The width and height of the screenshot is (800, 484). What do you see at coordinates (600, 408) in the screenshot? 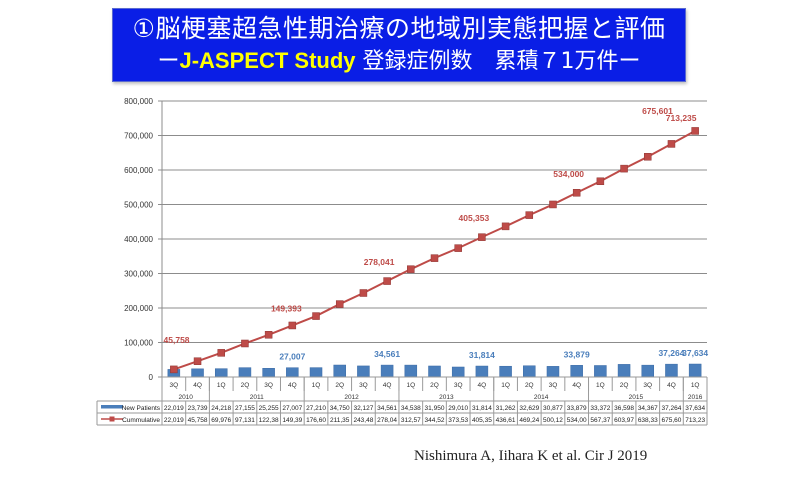
I see `table-cell-new: 33,372` at bounding box center [600, 408].